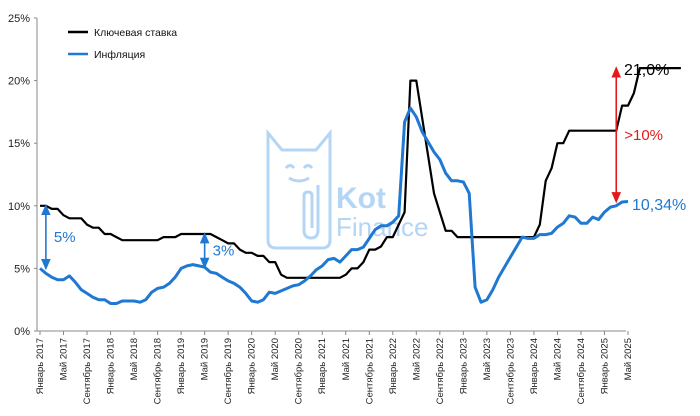 The width and height of the screenshot is (700, 416). I want to click on x-tick-label: Январь 2022, so click(393, 366).